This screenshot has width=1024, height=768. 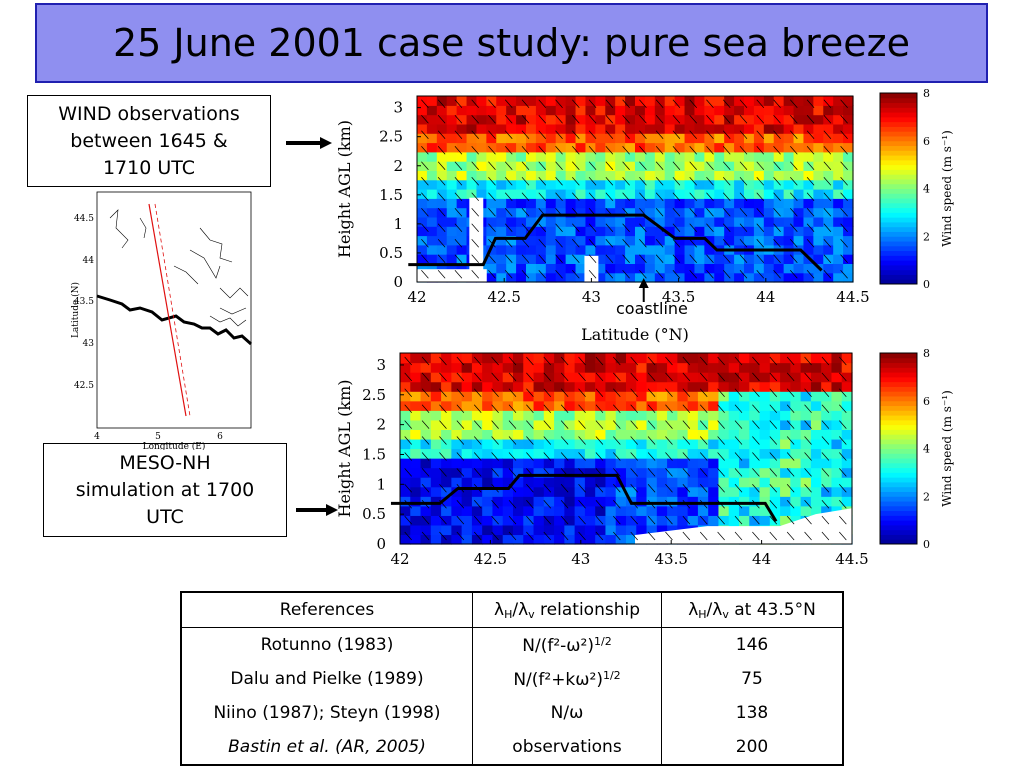 I want to click on header-relationship: λH/λv relationship, so click(x=567, y=610).